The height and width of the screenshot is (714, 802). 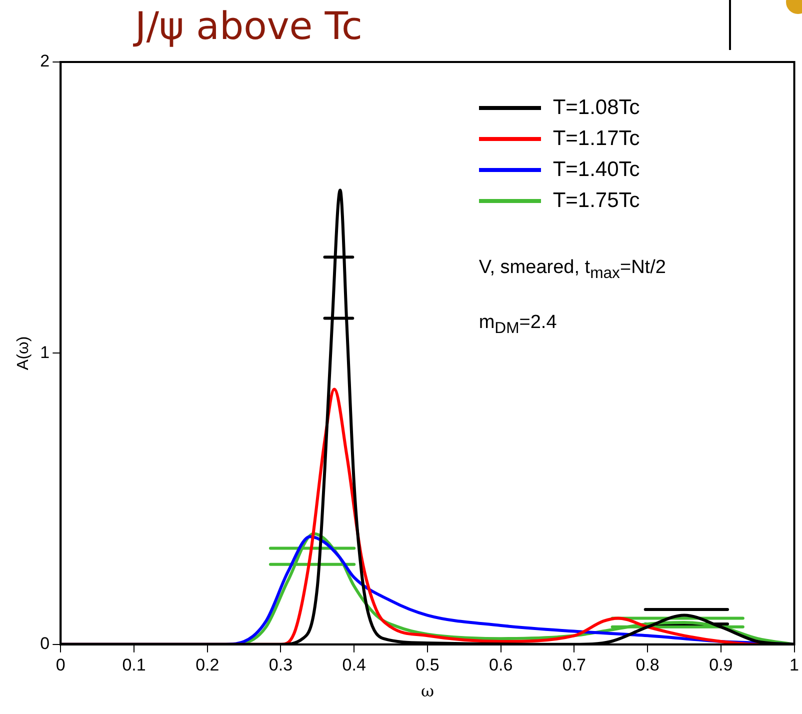 What do you see at coordinates (280, 664) in the screenshot?
I see `x-tick-label: 0.3` at bounding box center [280, 664].